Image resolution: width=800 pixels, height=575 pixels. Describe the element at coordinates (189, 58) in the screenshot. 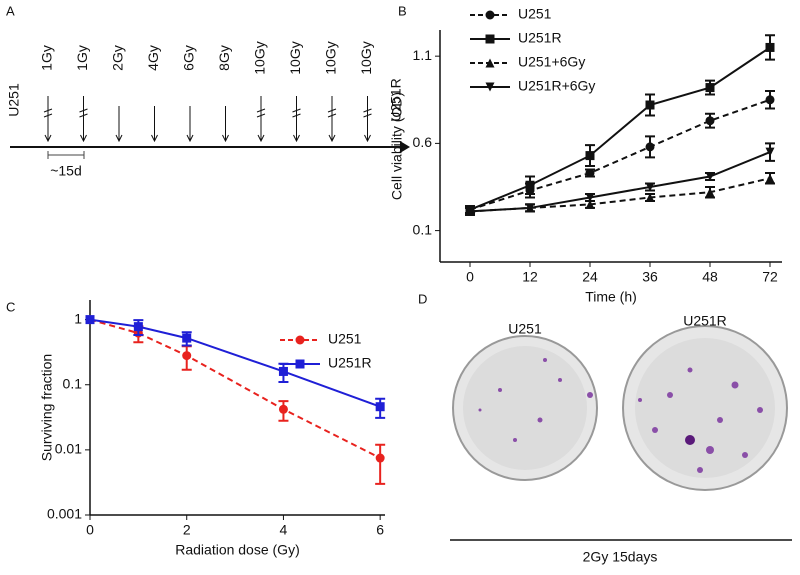

I see `dose-label: 6Gy` at that location.